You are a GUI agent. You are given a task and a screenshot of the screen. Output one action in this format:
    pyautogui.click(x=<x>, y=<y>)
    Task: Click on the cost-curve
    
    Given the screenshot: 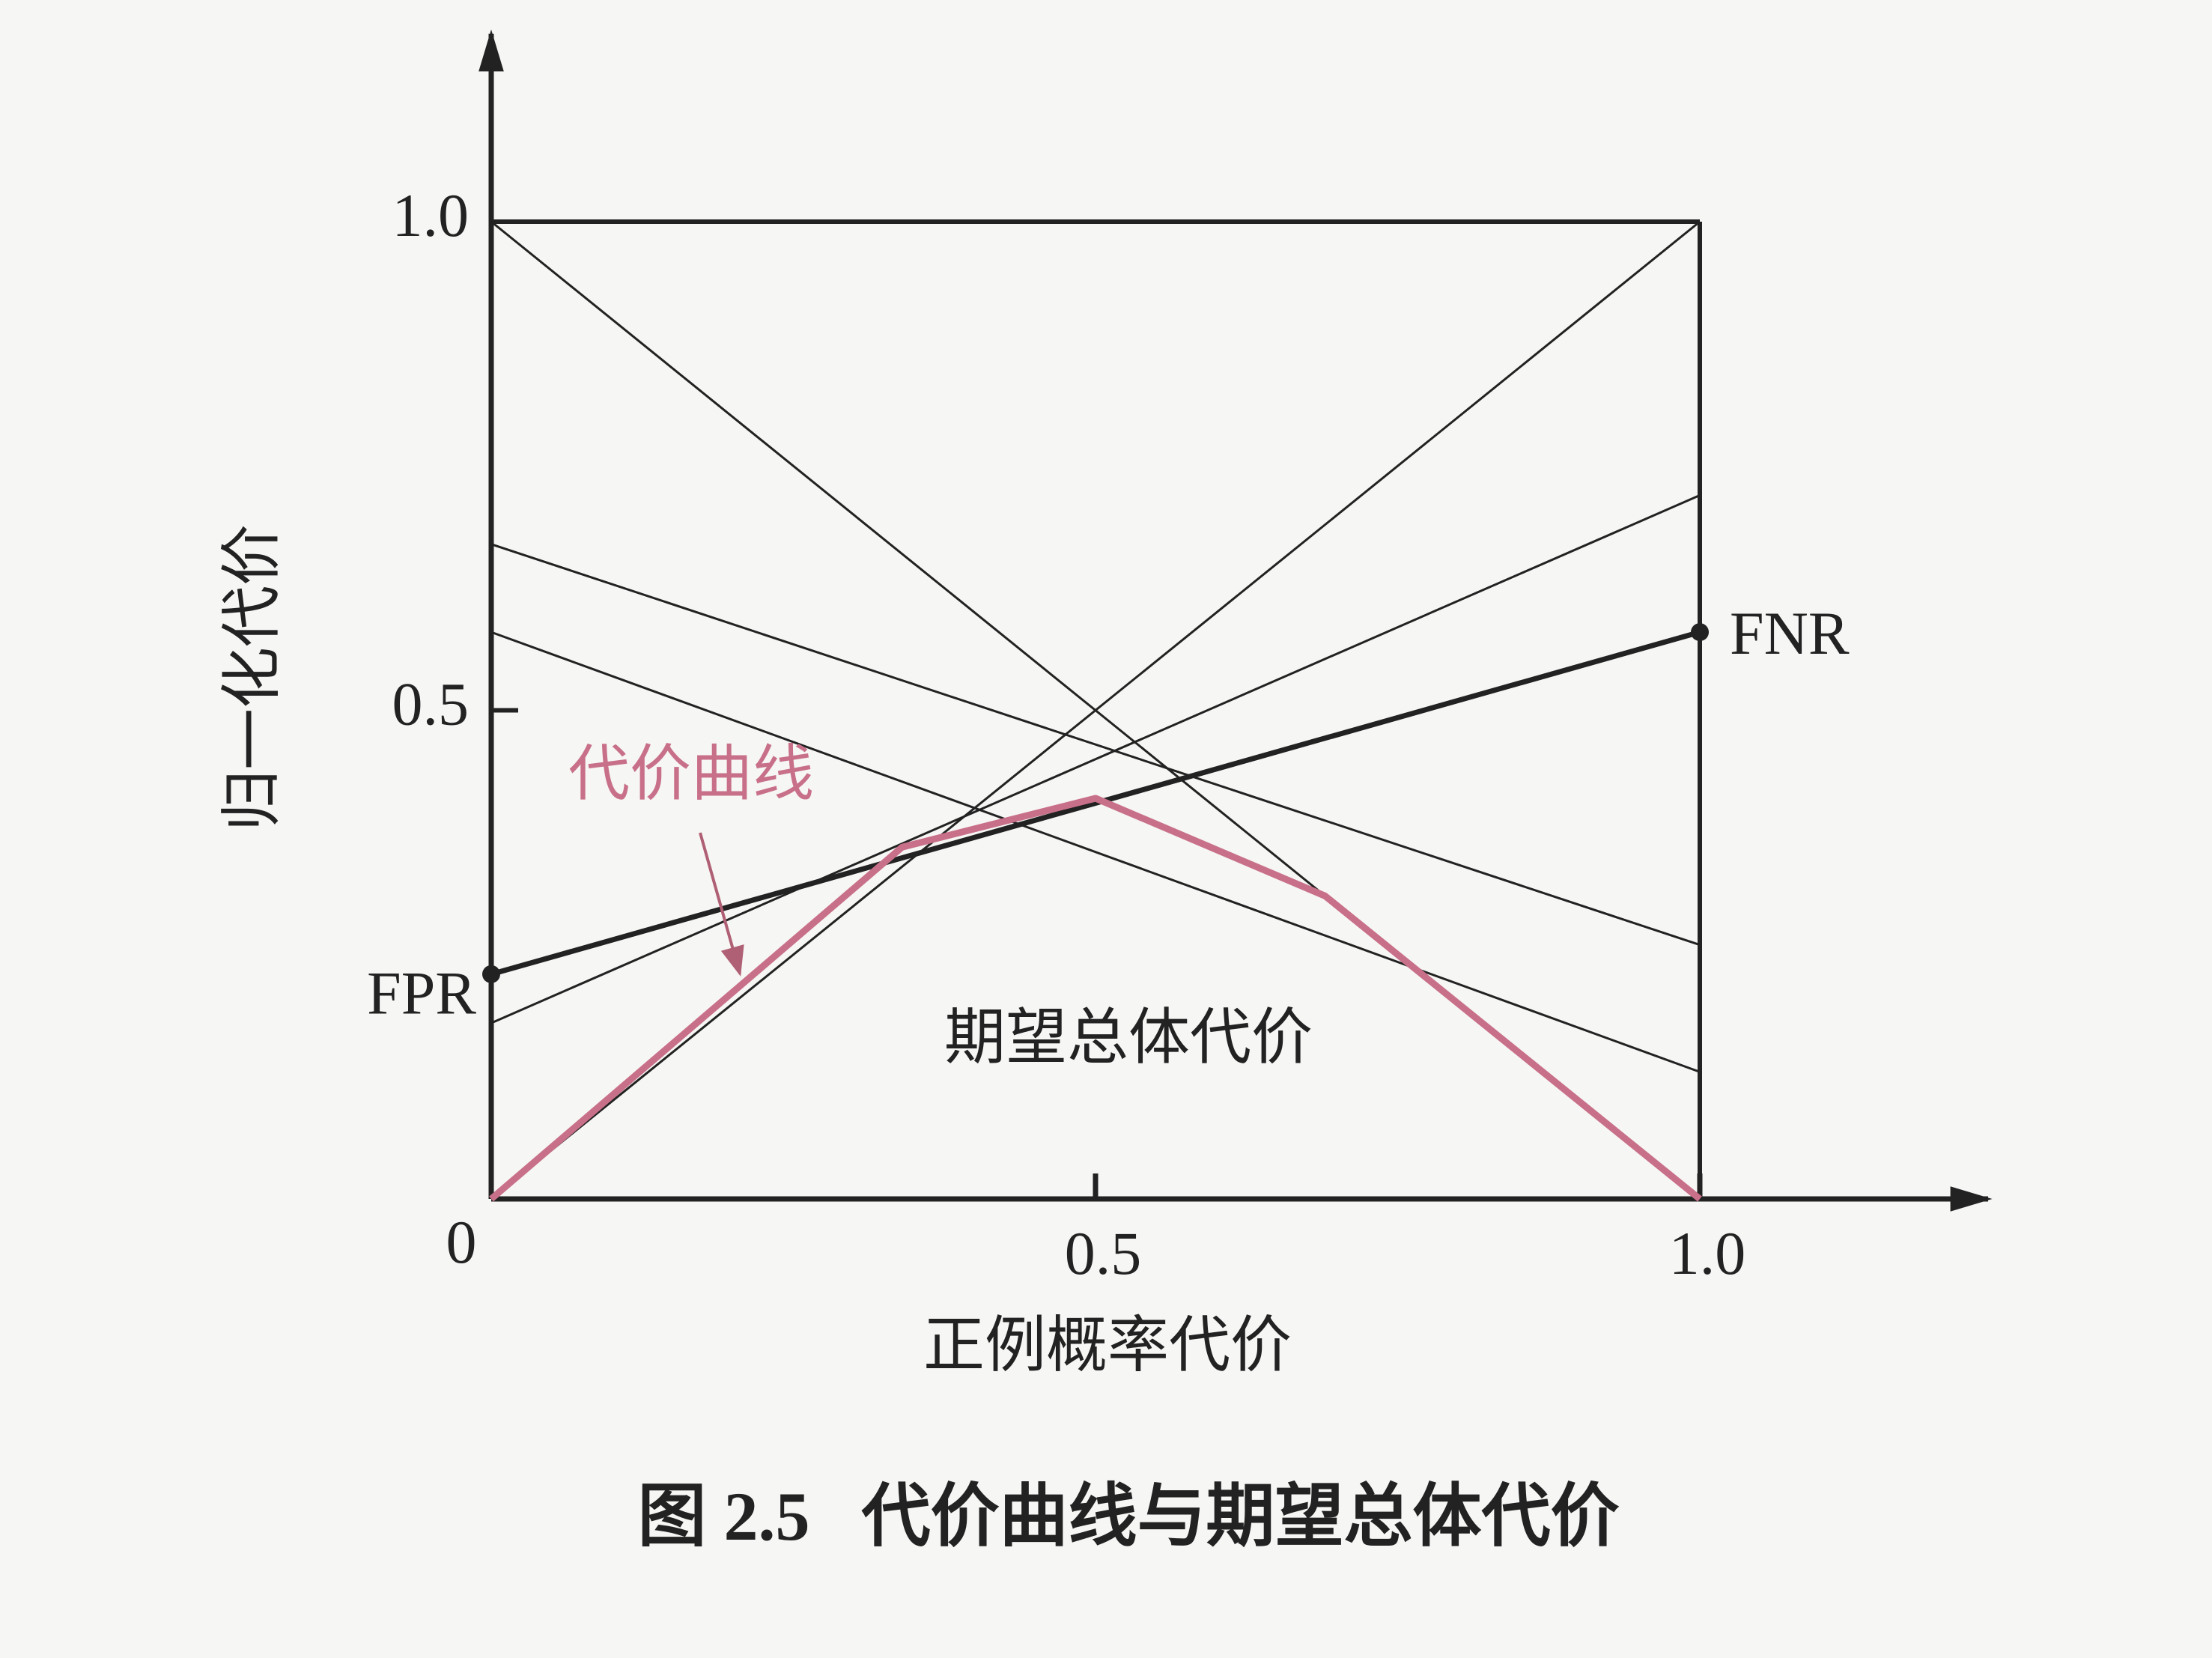 What is the action you would take?
    pyautogui.click(x=1095, y=998)
    